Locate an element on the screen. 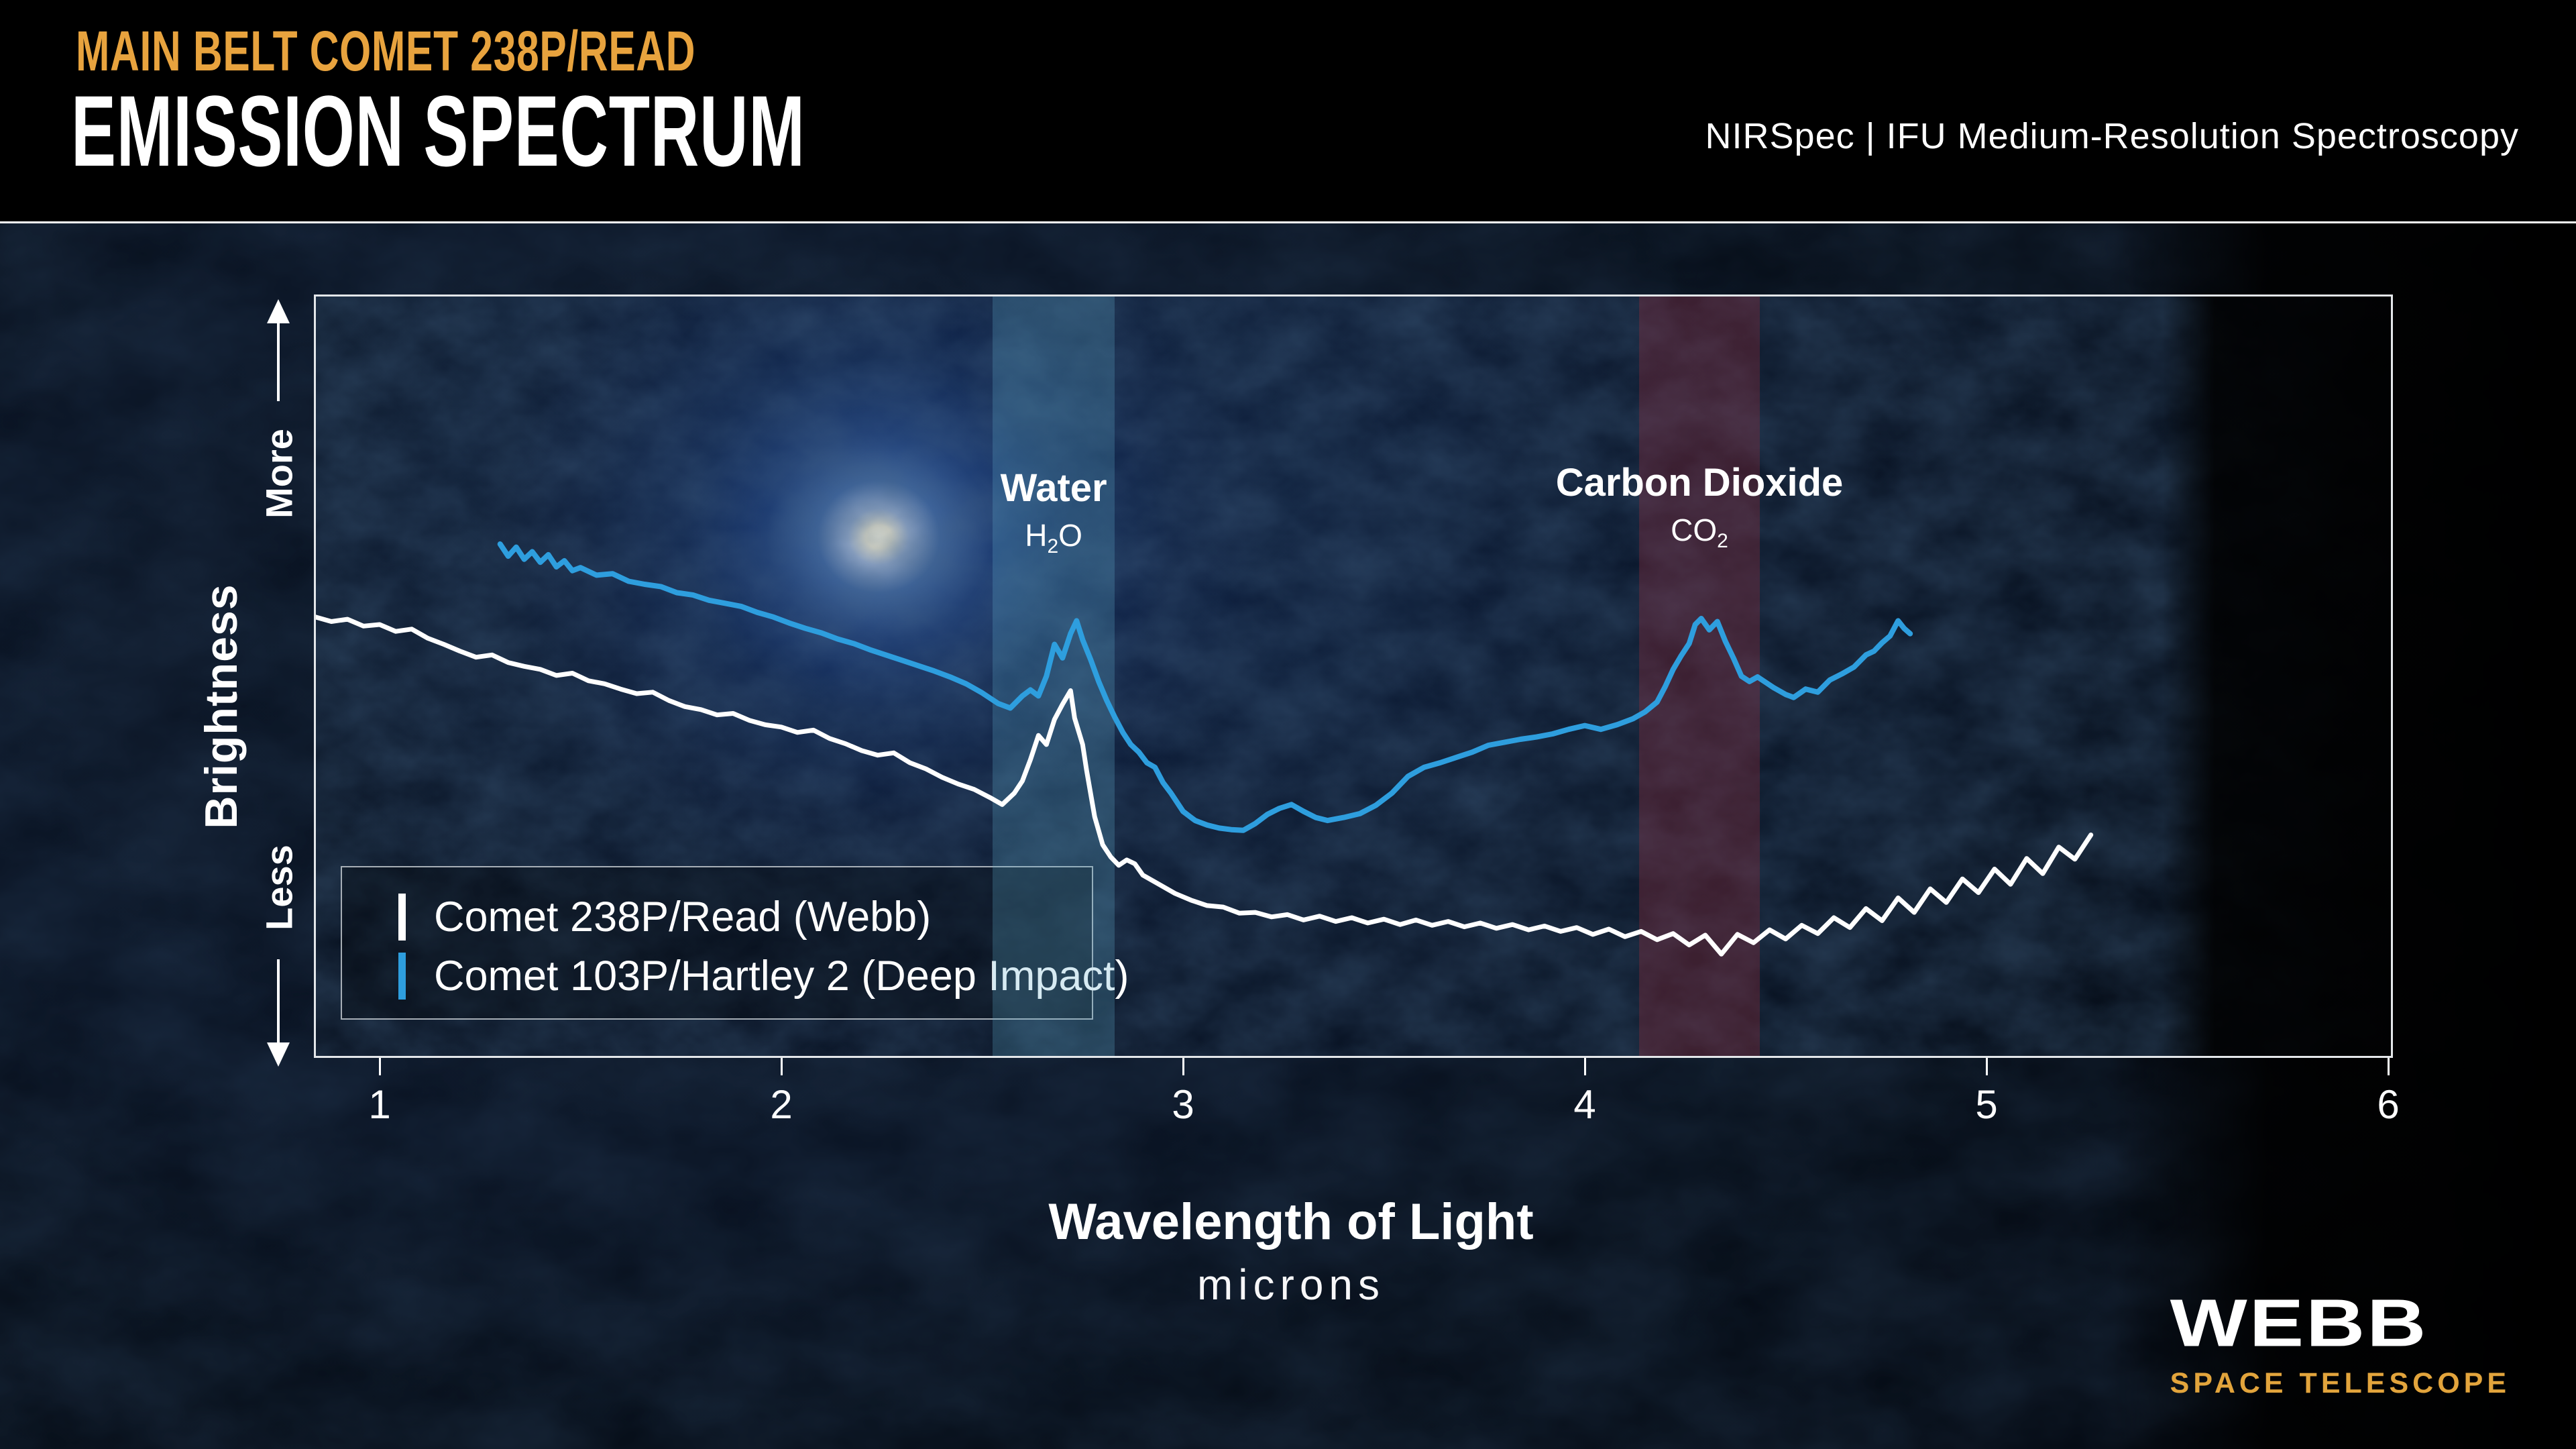 This screenshot has height=1449, width=2576. legend-label: Comet 238P/Read (Webb) is located at coordinates (683, 917).